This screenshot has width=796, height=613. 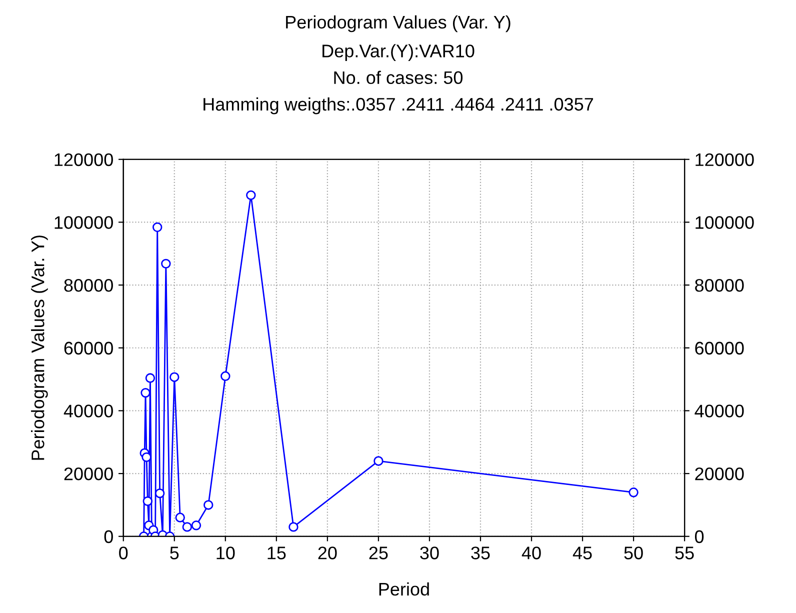 I want to click on chart-subtitle: Dep.Var.(Y):VAR10 No. of cases: 50 Hamming weigths:.0357 .2411 .4464 .2411 .0357, so click(x=399, y=79).